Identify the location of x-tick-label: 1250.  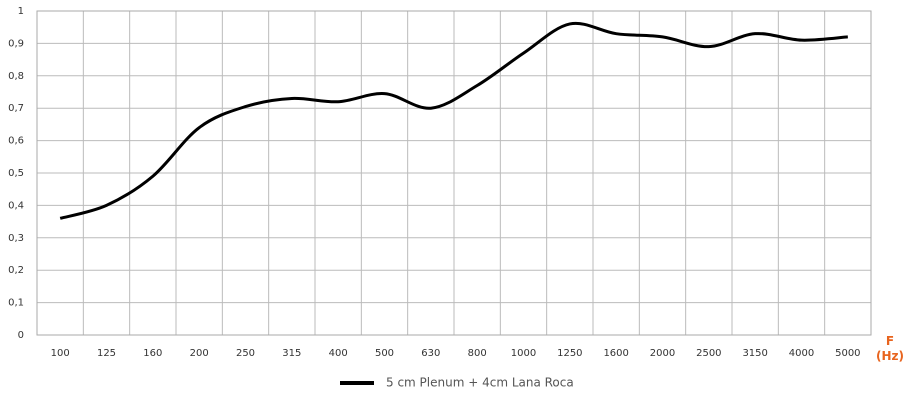
(569, 353).